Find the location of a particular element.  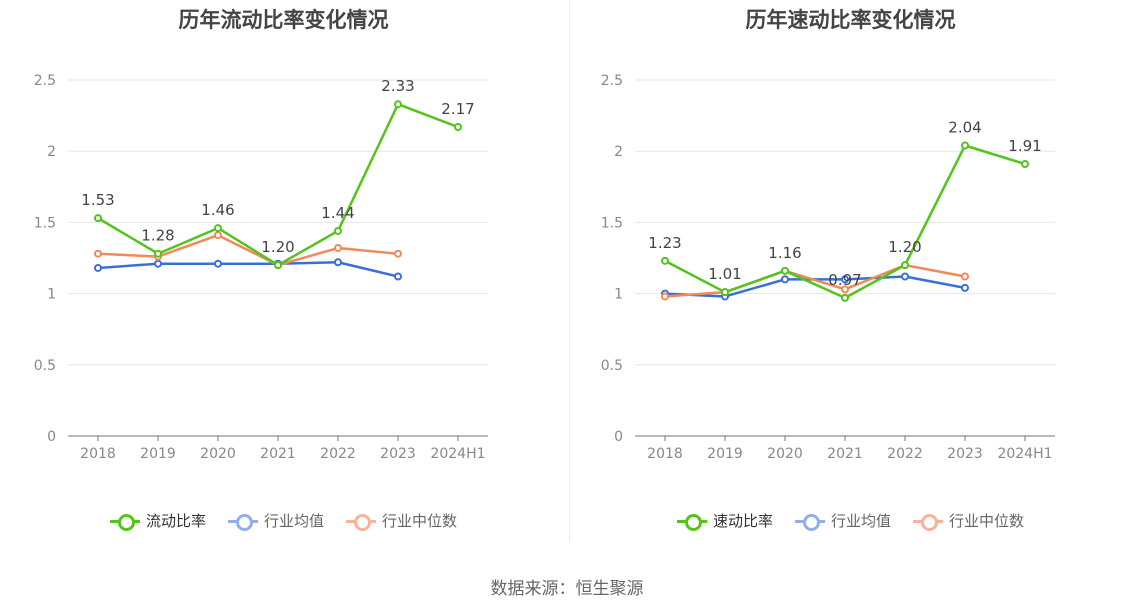

chart-title: 历年流动比率变化情况 is located at coordinates (283, 20).